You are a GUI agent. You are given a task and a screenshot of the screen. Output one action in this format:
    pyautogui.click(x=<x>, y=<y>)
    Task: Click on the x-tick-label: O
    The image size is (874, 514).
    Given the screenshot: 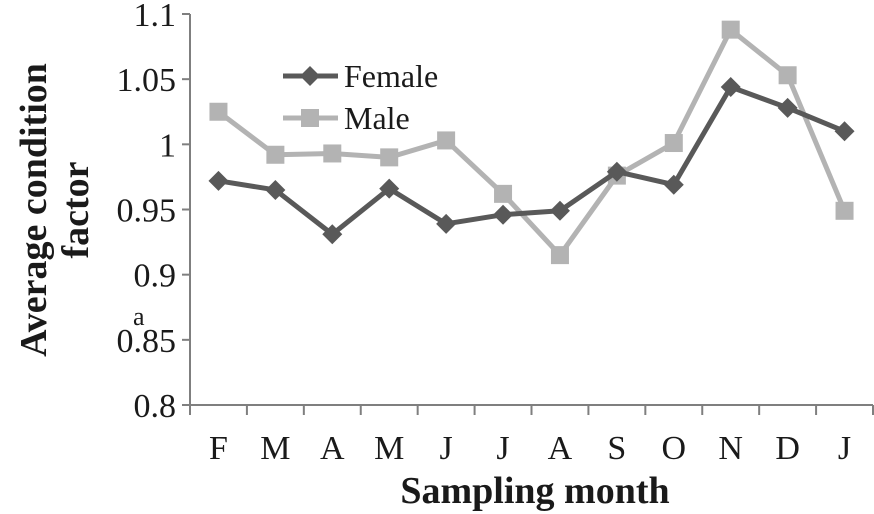 What is the action you would take?
    pyautogui.click(x=674, y=448)
    